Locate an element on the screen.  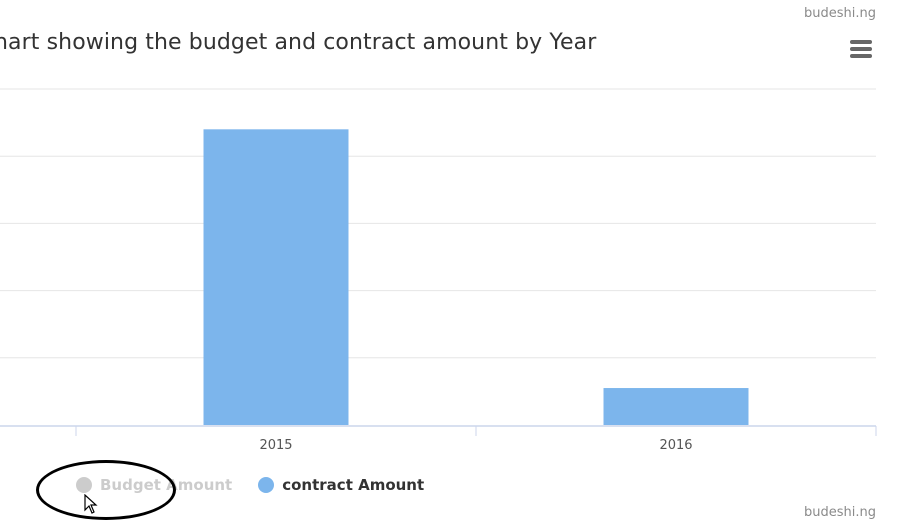
legend-dot-budget-icon is located at coordinates (84, 485).